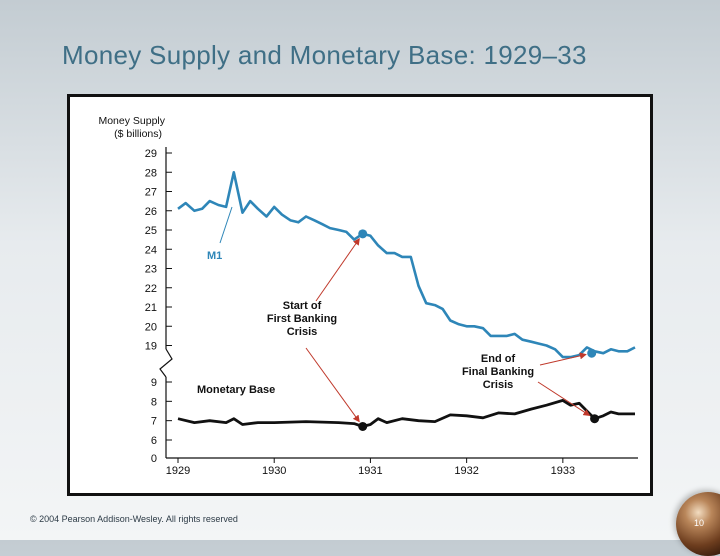 The width and height of the screenshot is (720, 556). Describe the element at coordinates (363, 234) in the screenshot. I see `start-of-first-banking-crisis-point-m1` at that location.